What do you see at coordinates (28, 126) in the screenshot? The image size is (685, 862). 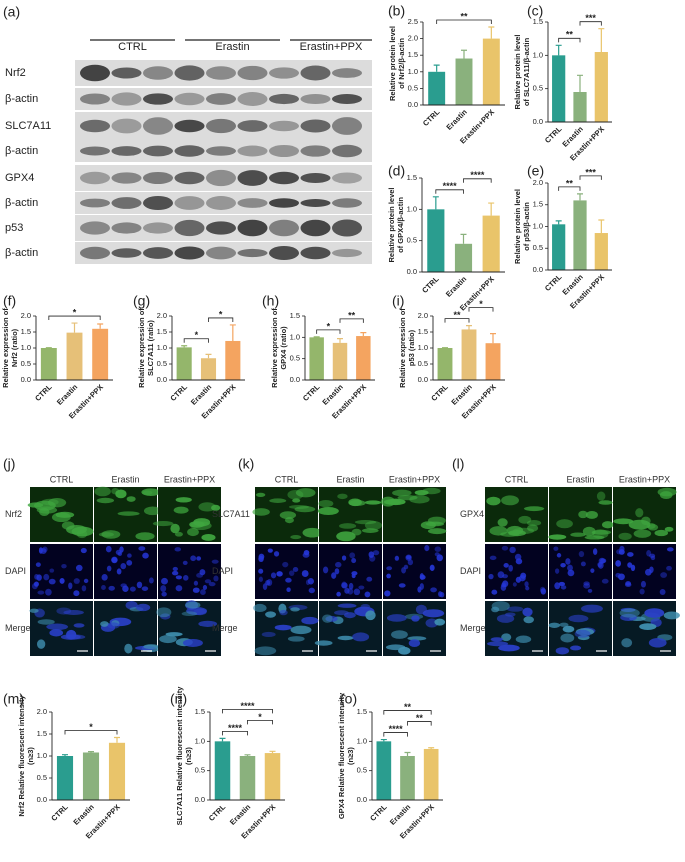 I see `blot-row-label: SLC7A11` at bounding box center [28, 126].